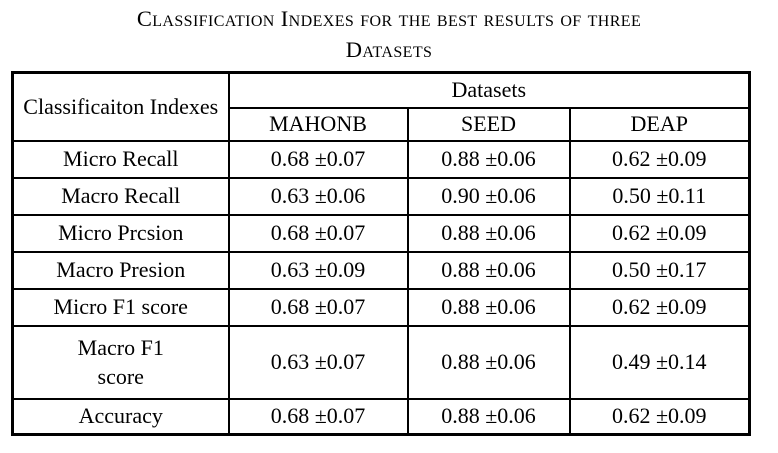 The height and width of the screenshot is (453, 778). Describe the element at coordinates (488, 196) in the screenshot. I see `cell-value: 0.90 ±0.06` at that location.